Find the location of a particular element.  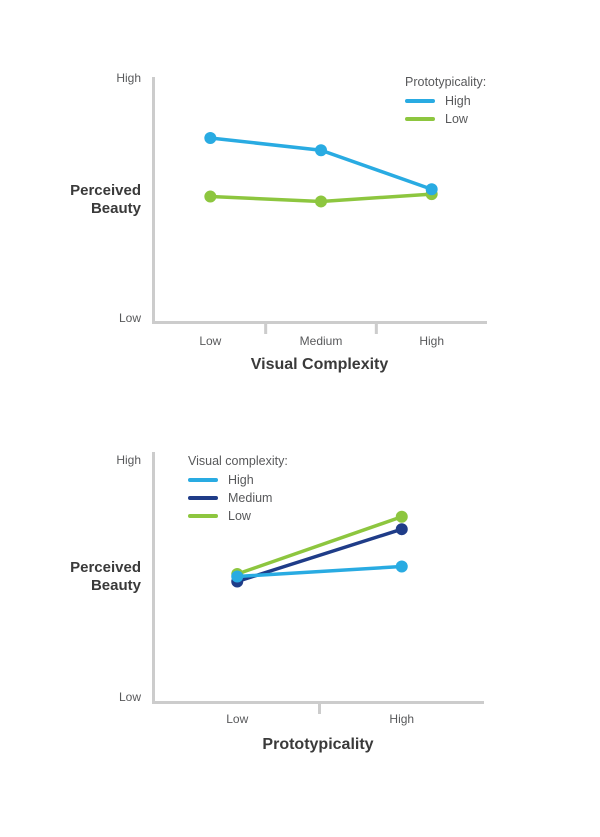

chart1-legend-title: Prototypicality: is located at coordinates (446, 82).